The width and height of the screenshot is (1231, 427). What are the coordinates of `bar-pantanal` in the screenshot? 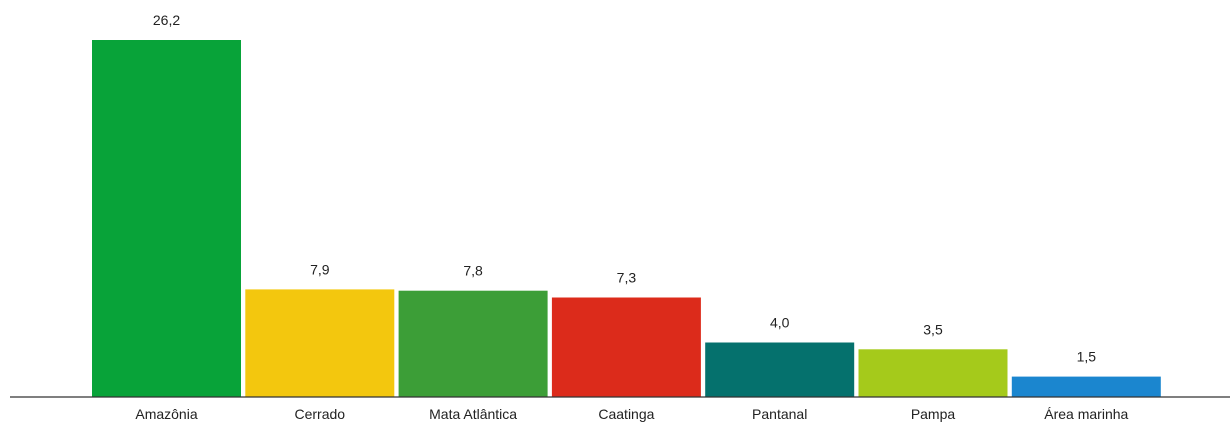 It's located at (780, 369).